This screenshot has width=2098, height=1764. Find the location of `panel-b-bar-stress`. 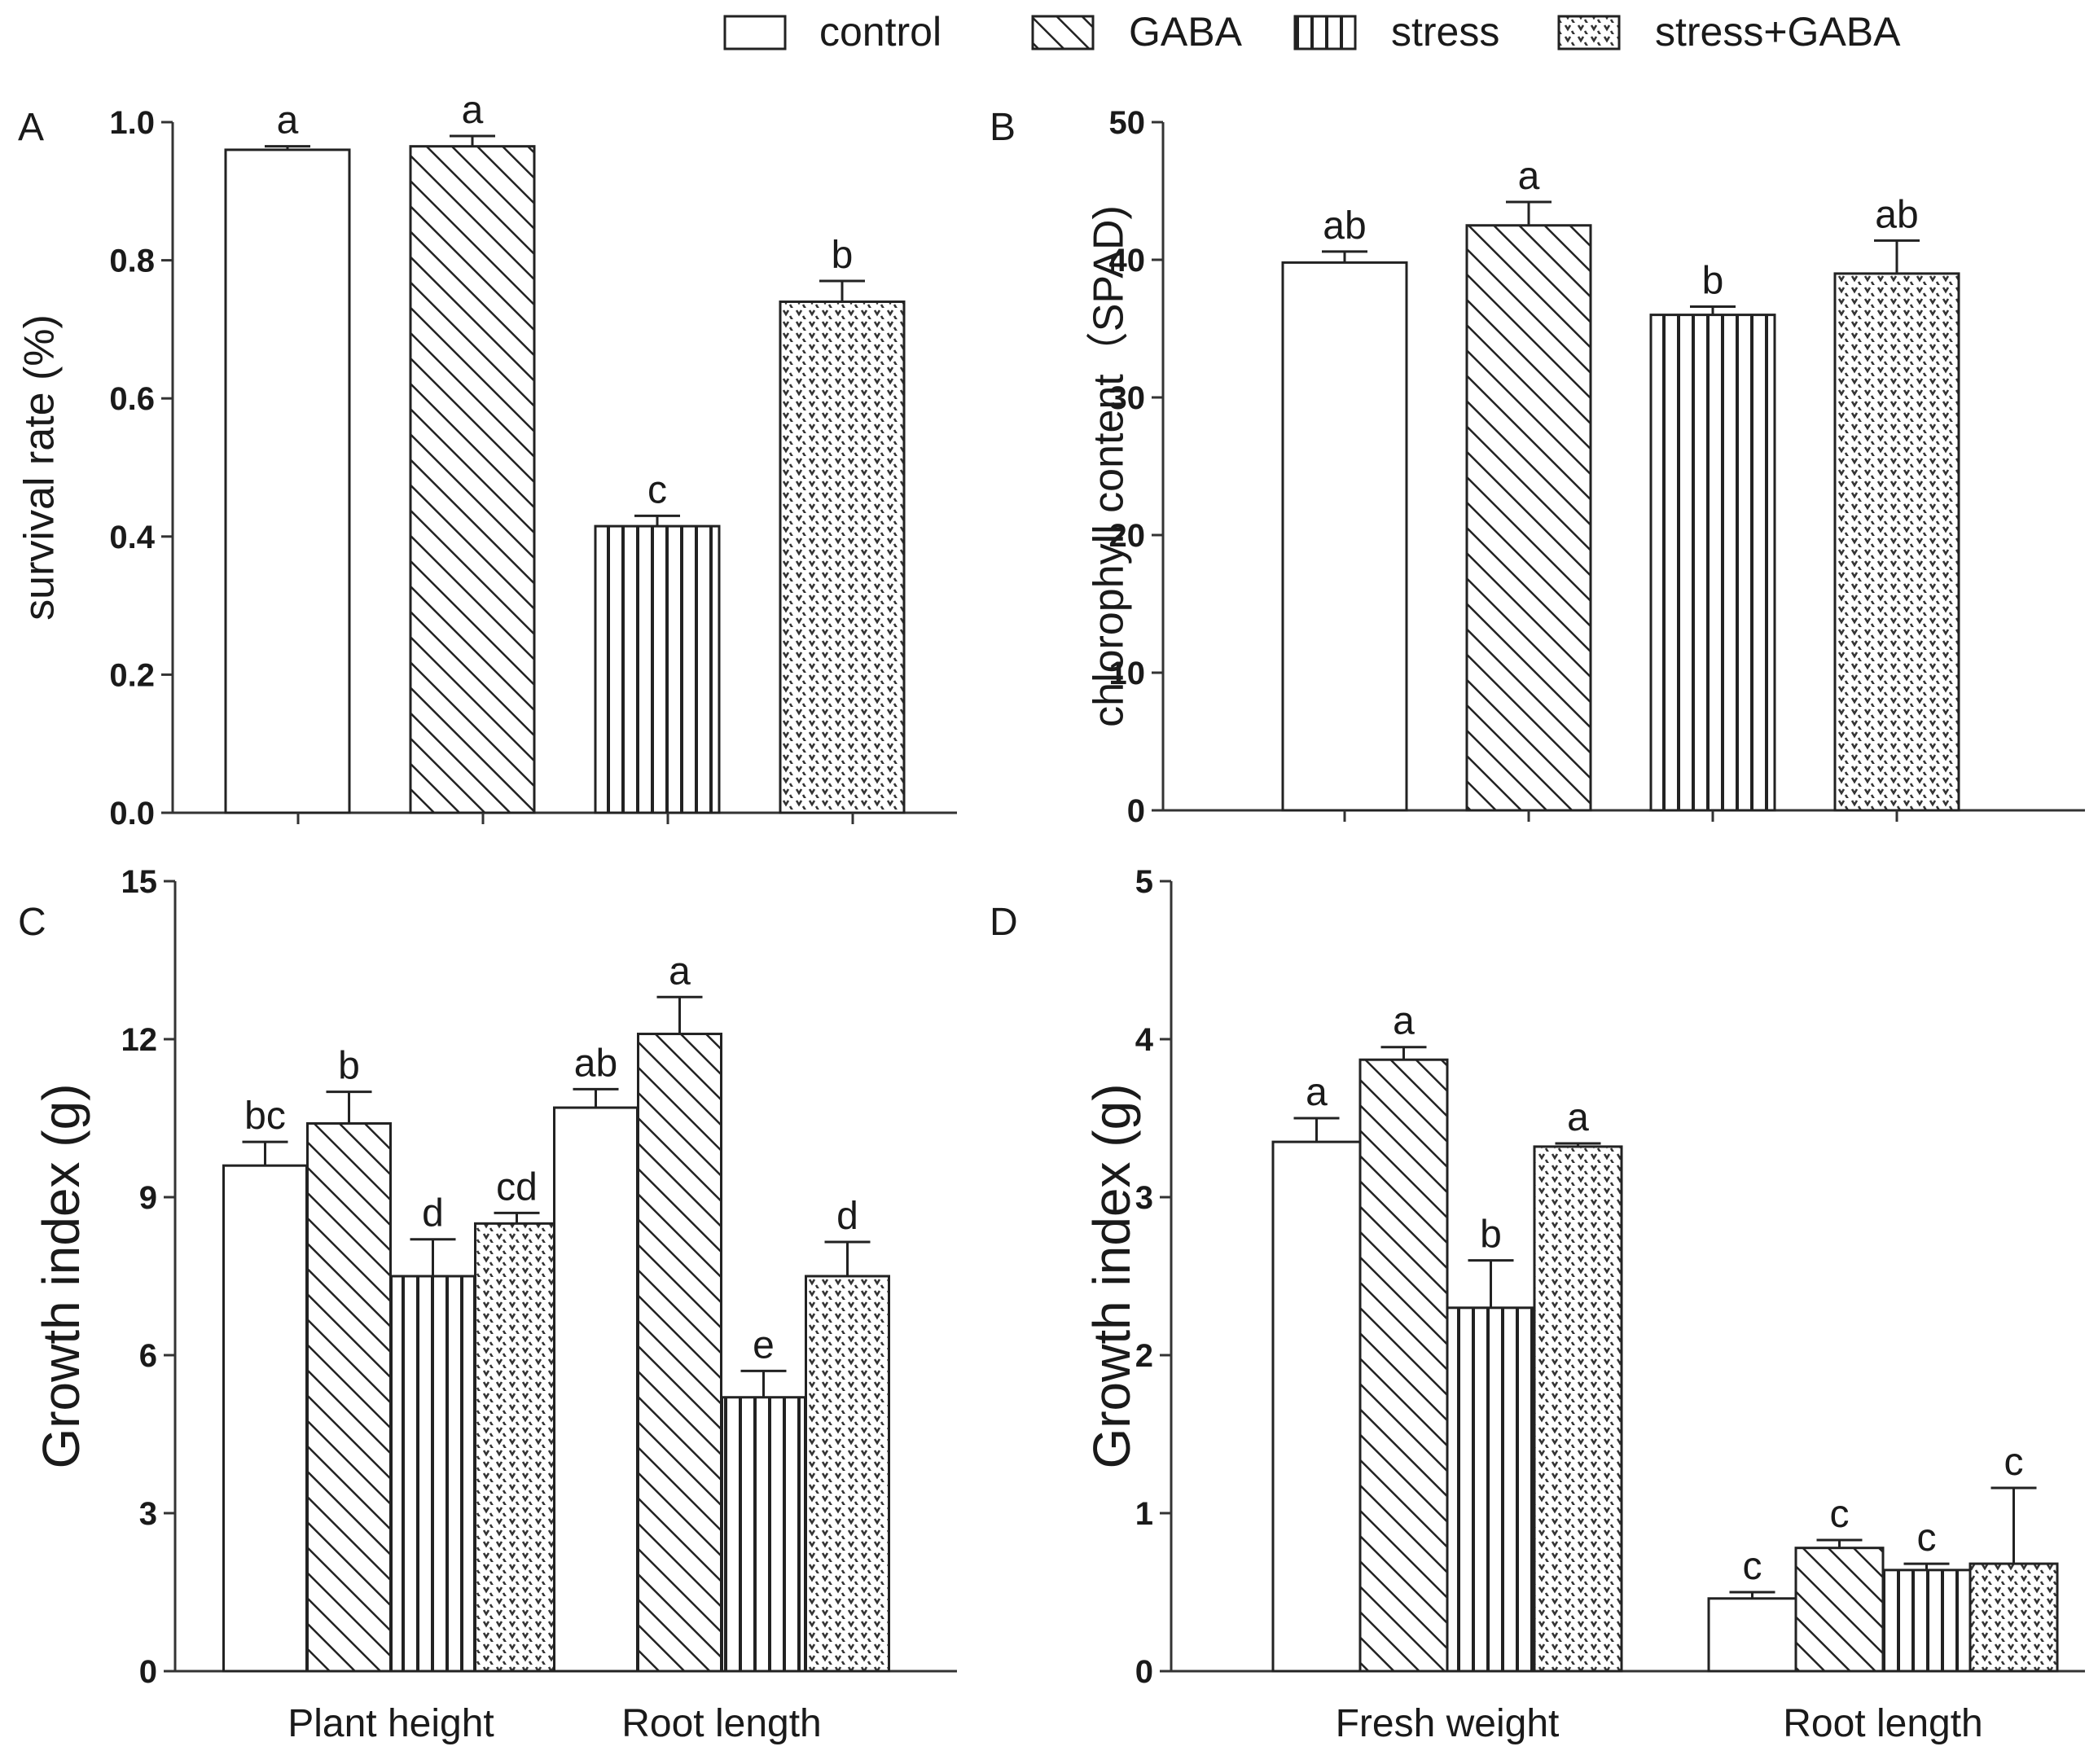

panel-b-bar-stress is located at coordinates (1712, 563).